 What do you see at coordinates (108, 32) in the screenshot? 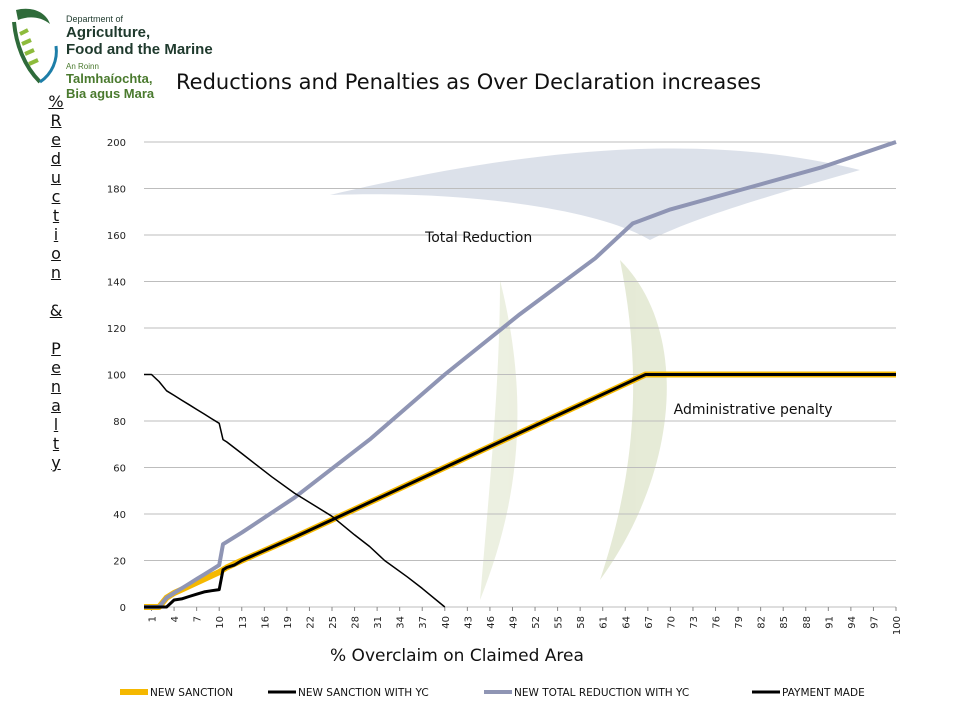
I see `logo-text-agri: Agriculture,` at bounding box center [108, 32].